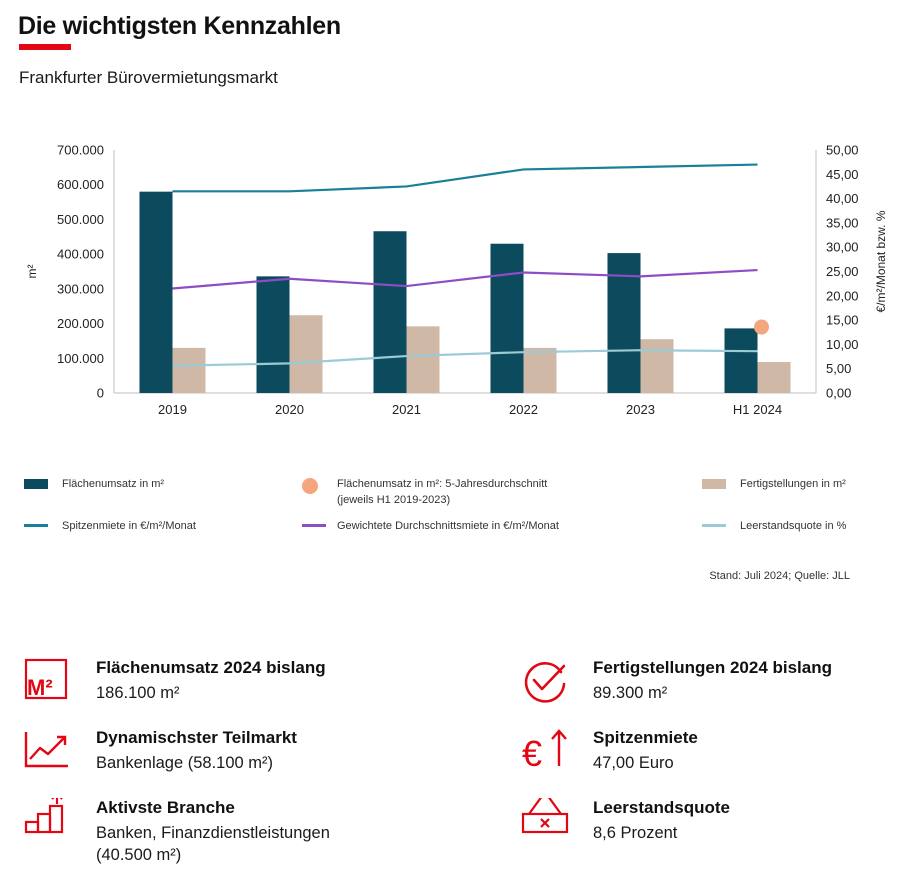 This screenshot has width=907, height=878. What do you see at coordinates (465, 358) in the screenshot?
I see `line-leerstandsquote` at bounding box center [465, 358].